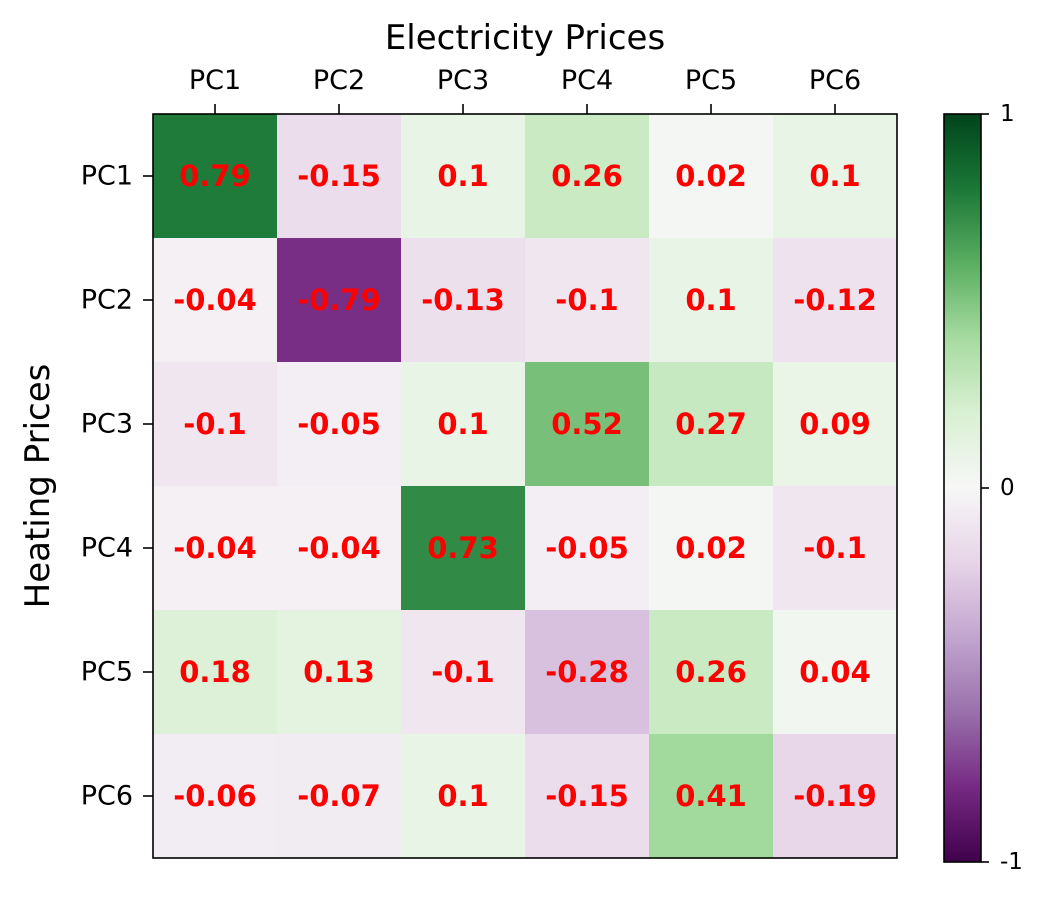 The image size is (1048, 900). What do you see at coordinates (107, 176) in the screenshot?
I see `y-tick-label: PC1` at bounding box center [107, 176].